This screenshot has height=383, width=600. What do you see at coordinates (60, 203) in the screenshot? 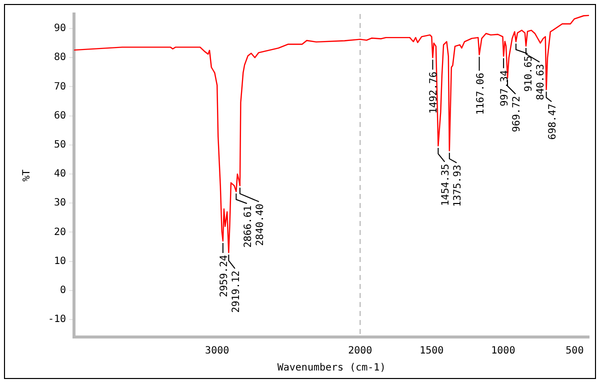
I see `y-tick-label: 30` at bounding box center [60, 203].